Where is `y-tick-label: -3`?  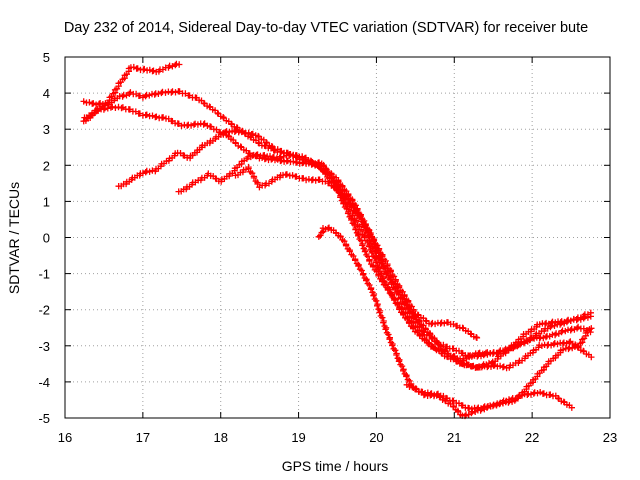 y-tick-label: -3 is located at coordinates (44, 346).